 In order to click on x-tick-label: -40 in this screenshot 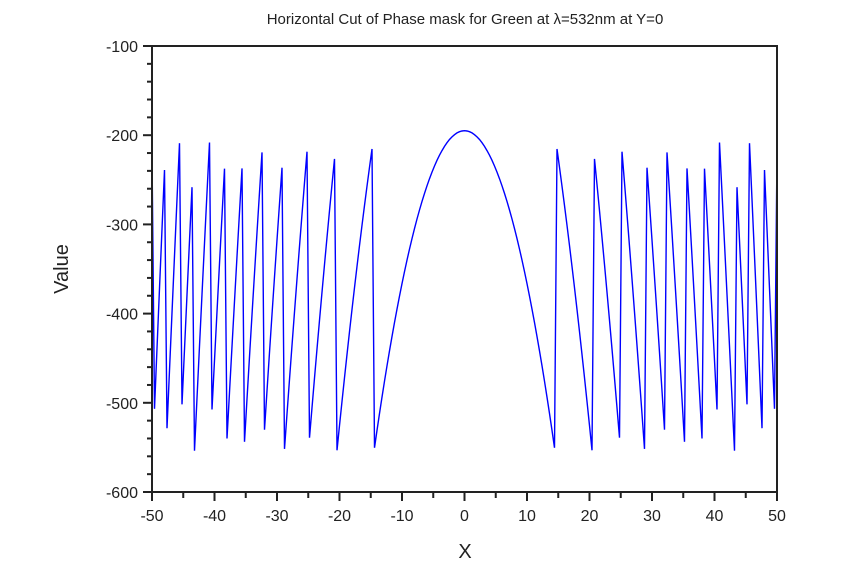, I will do `click(214, 516)`.